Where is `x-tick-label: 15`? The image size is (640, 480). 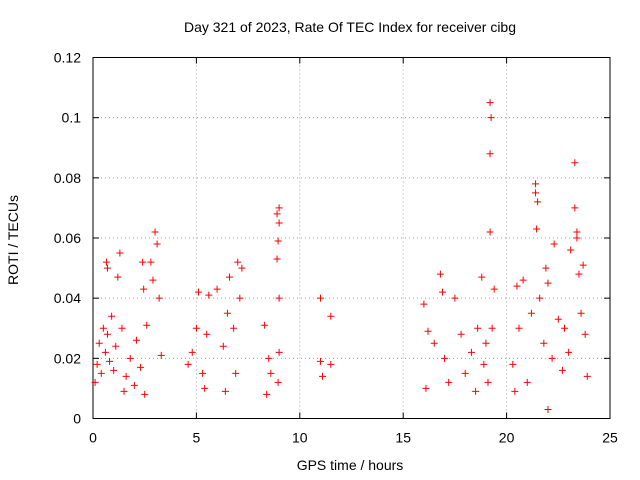
x-tick-label: 15 is located at coordinates (403, 438).